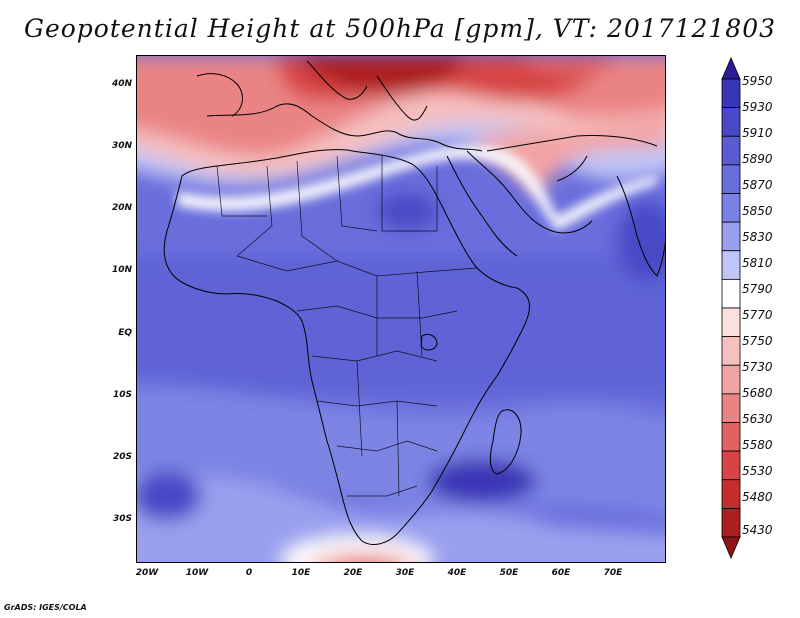  What do you see at coordinates (757, 445) in the screenshot?
I see `colorbar-label: 5580` at bounding box center [757, 445].